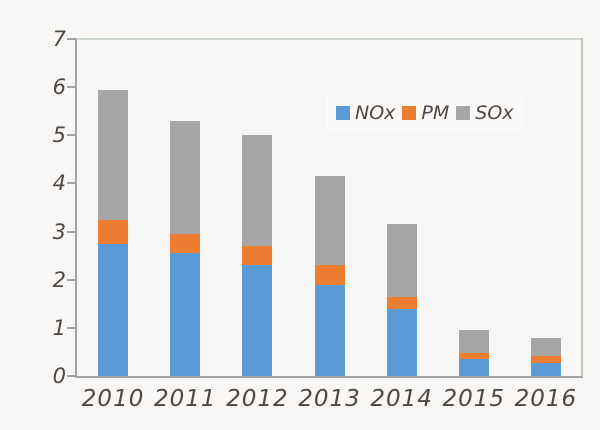  I want to click on bar-segment-nox-2010, so click(113, 309).